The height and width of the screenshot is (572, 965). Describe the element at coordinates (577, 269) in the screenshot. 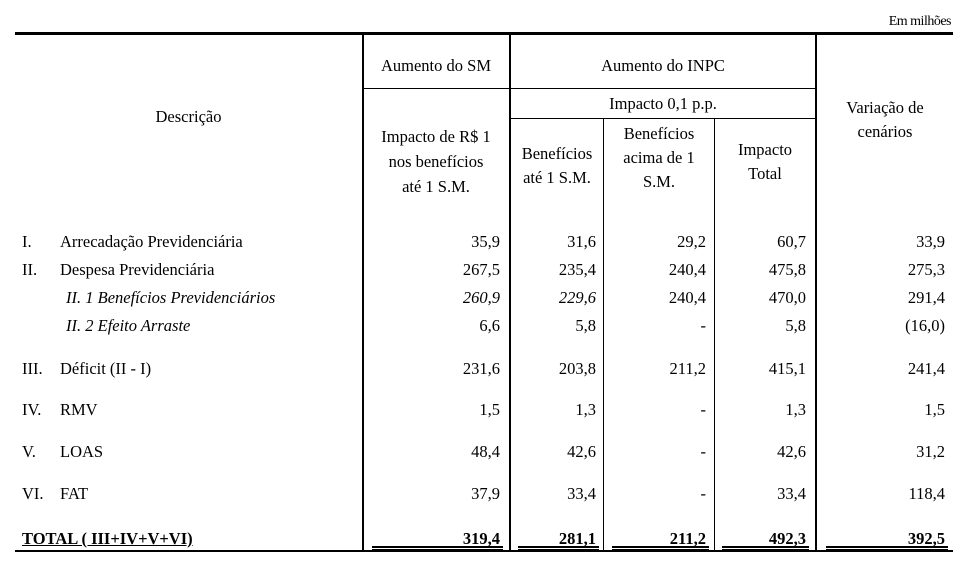

I see `cell-value: 235,4` at that location.